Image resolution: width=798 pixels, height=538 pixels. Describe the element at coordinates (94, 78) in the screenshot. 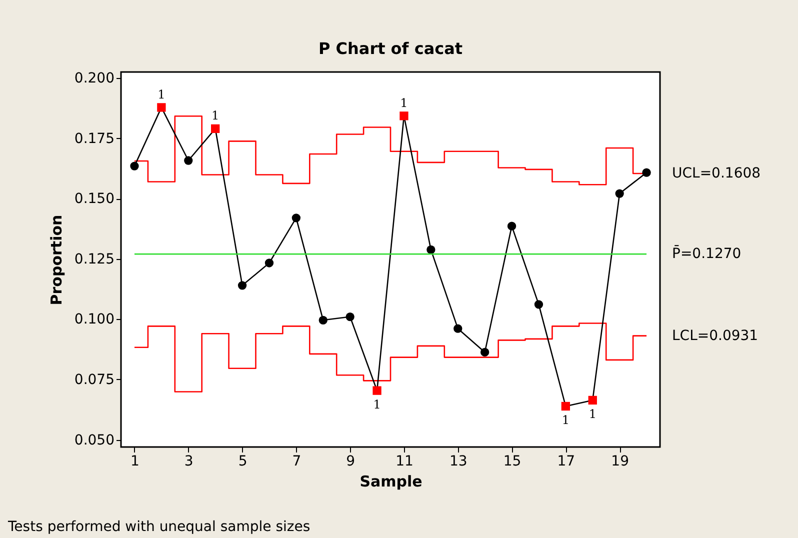

I see `y-tick-label: 0.200` at that location.